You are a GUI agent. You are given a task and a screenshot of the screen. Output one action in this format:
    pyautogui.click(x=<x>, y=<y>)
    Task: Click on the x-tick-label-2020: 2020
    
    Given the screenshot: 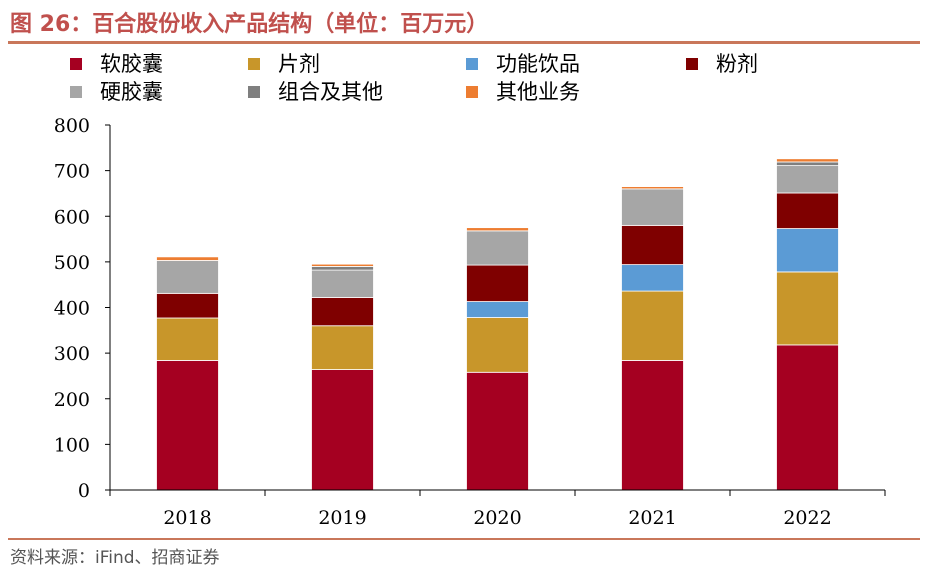 What is the action you would take?
    pyautogui.click(x=497, y=518)
    